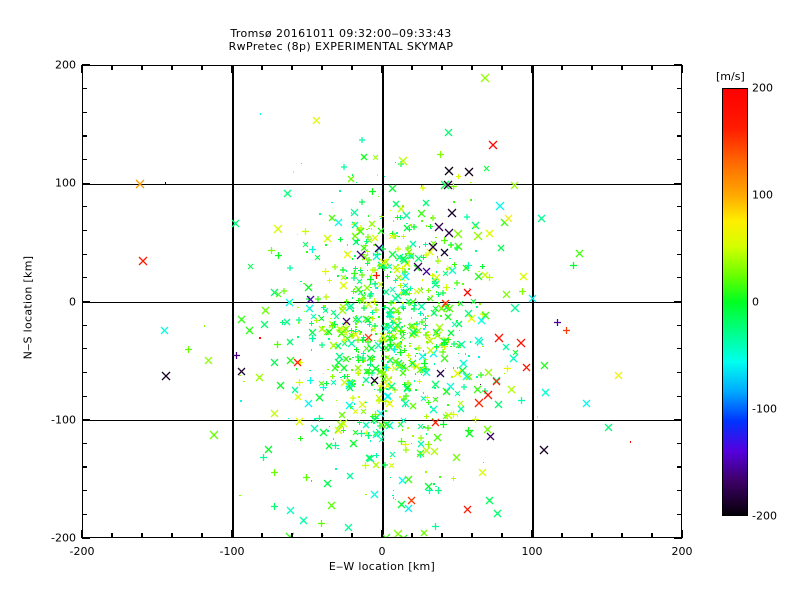 The height and width of the screenshot is (600, 800). I want to click on gridline-vertical, so click(533, 301).